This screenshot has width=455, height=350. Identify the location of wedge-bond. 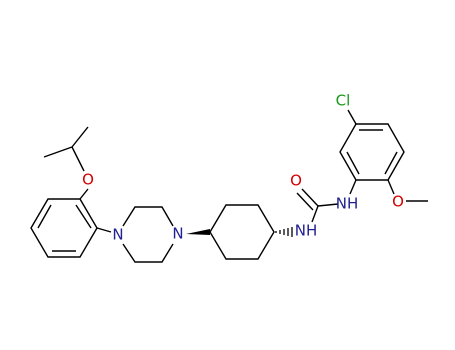
(198, 232).